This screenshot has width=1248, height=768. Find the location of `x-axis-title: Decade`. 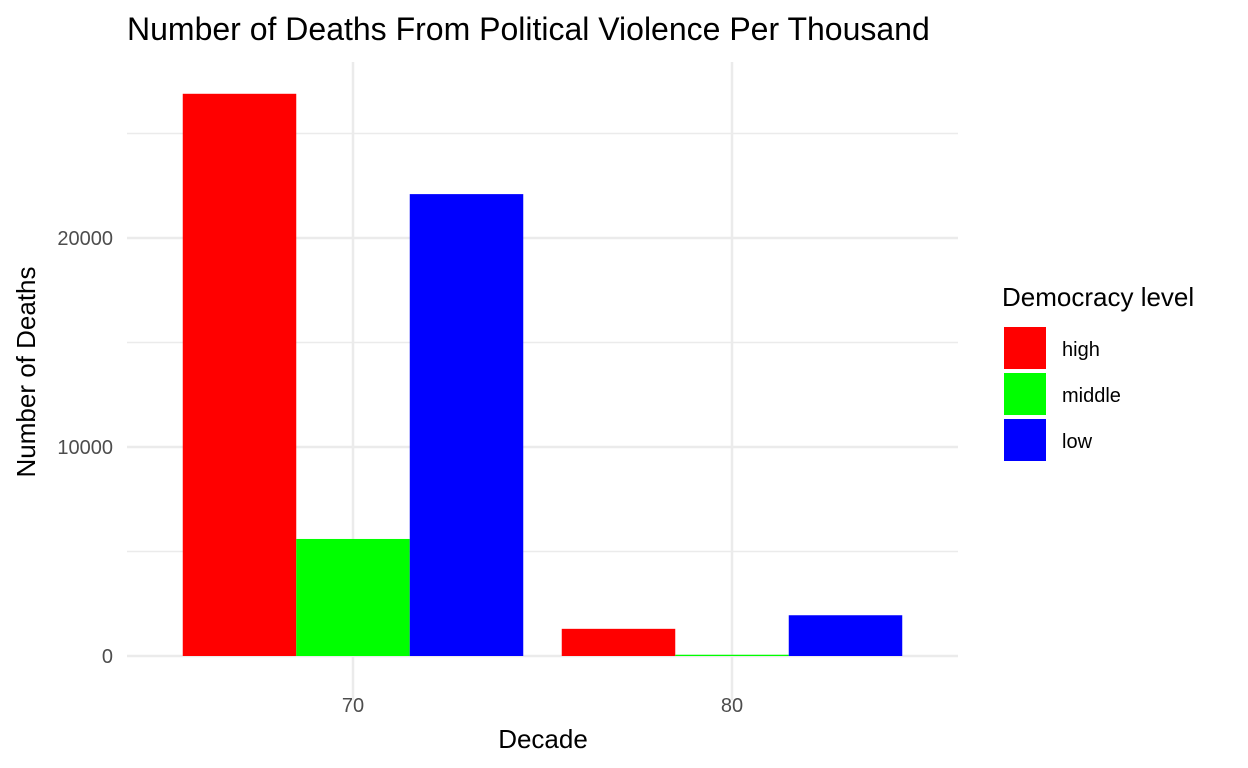

x-axis-title: Decade is located at coordinates (543, 739).